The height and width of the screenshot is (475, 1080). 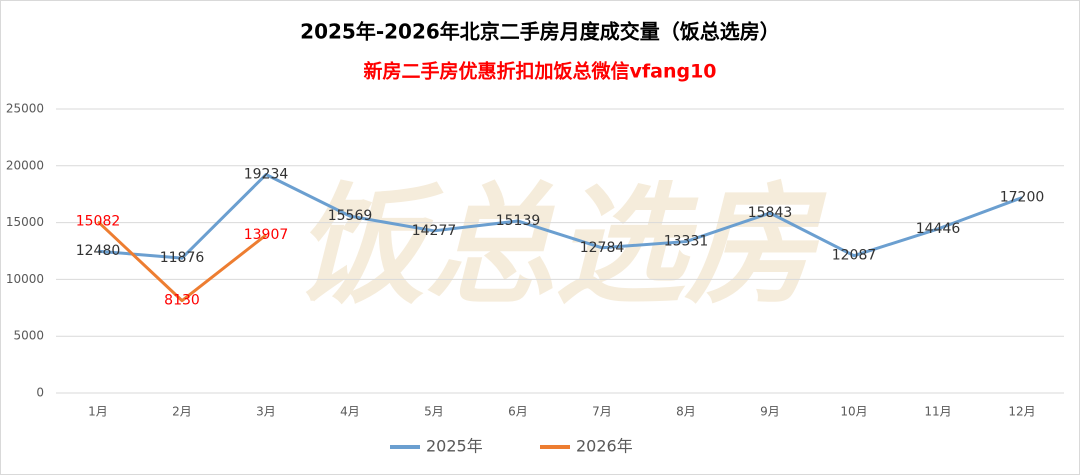 What do you see at coordinates (182, 301) in the screenshot?
I see `data-label: 8130` at bounding box center [182, 301].